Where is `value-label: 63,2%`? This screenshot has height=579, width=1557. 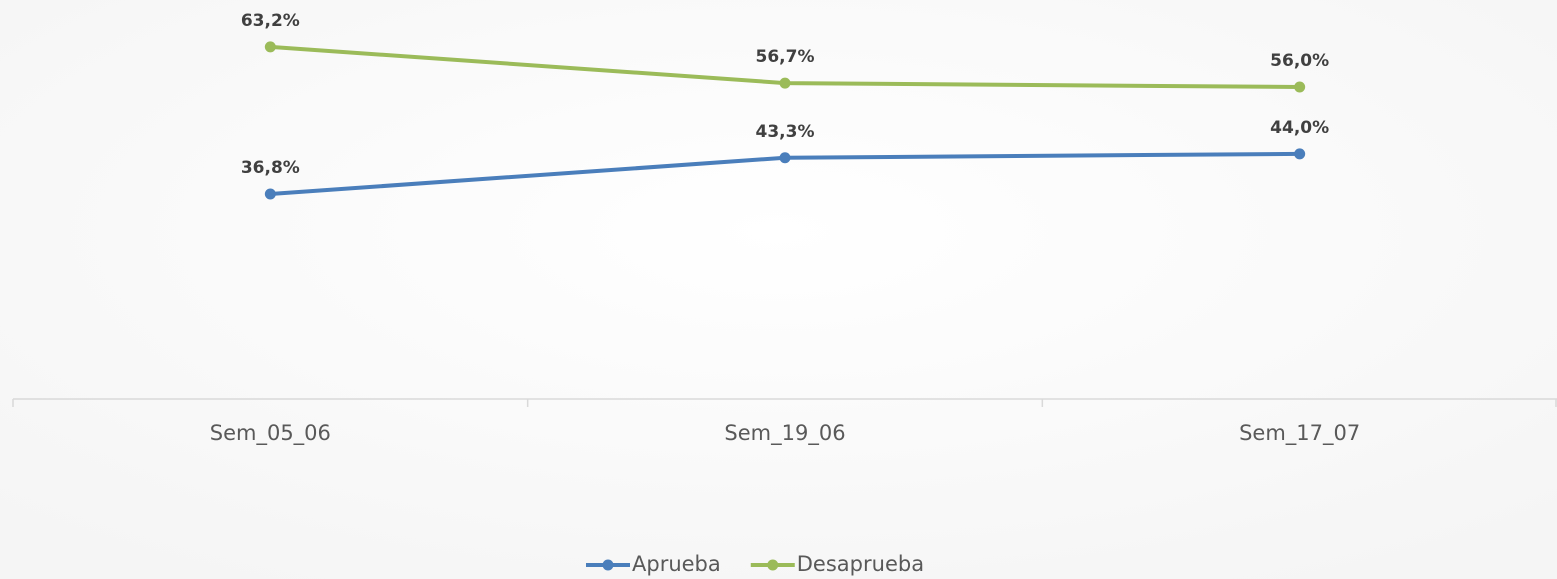
value-label: 63,2% is located at coordinates (270, 21).